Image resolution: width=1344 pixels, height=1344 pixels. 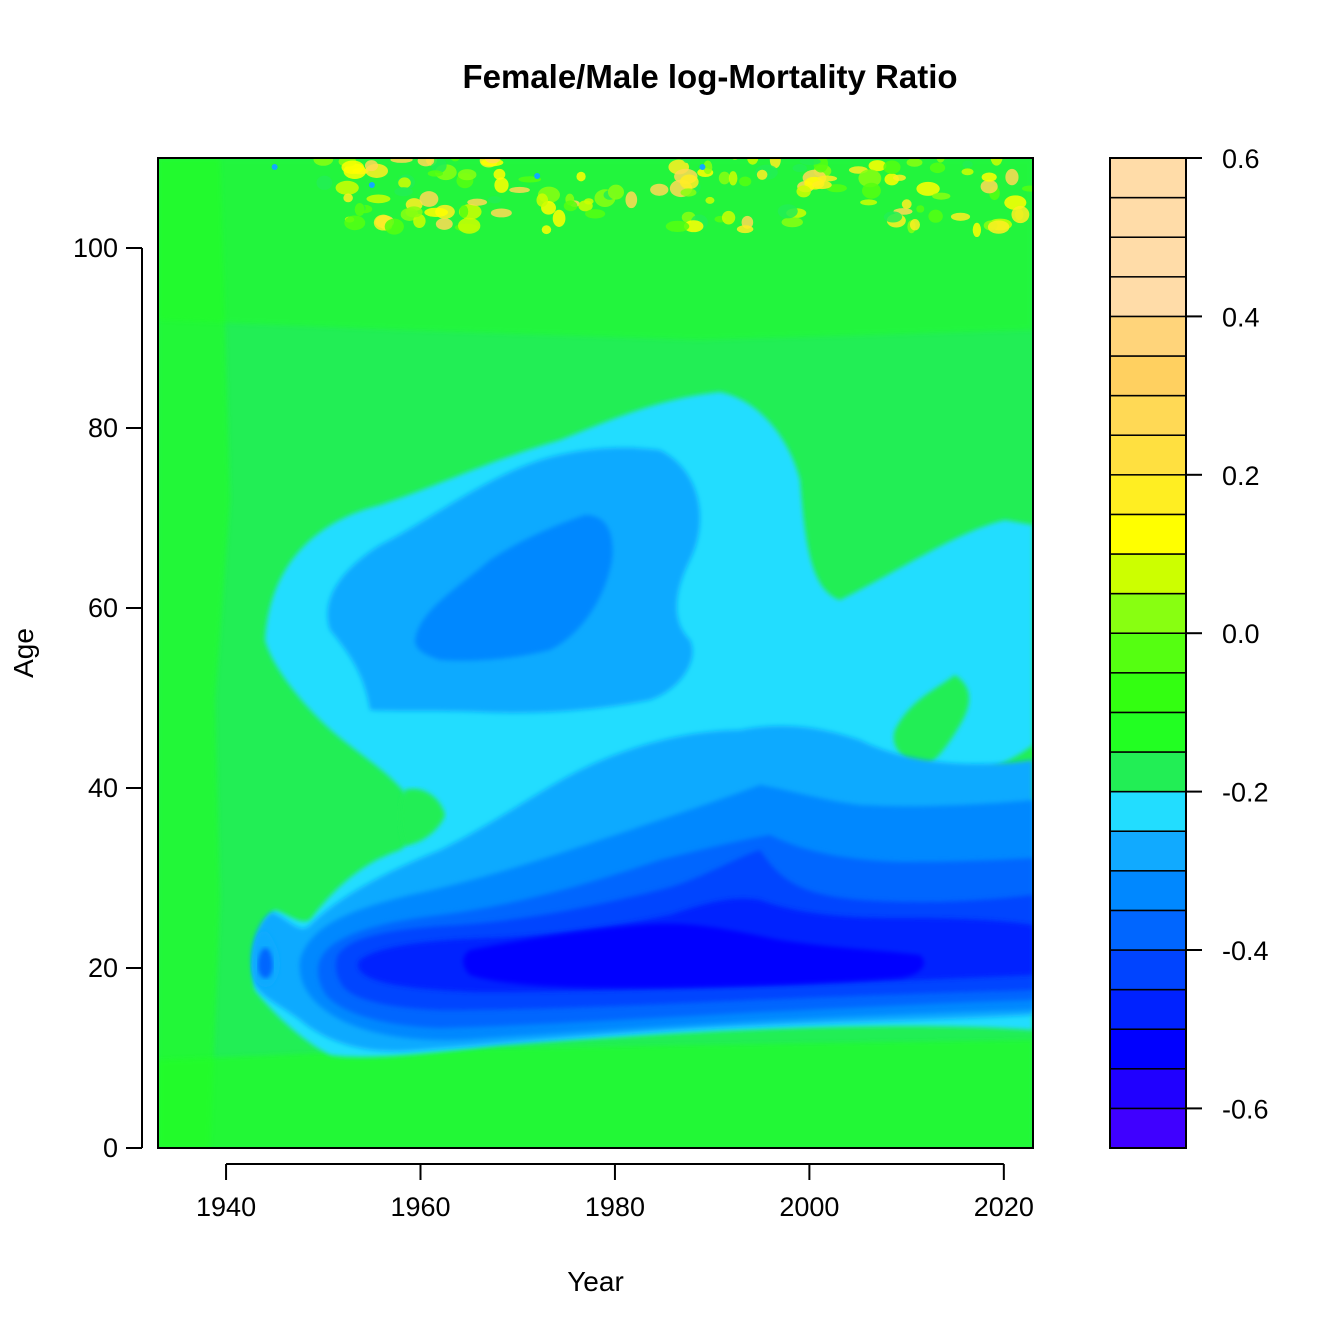 What do you see at coordinates (931, 722) in the screenshot?
I see `heatmap-region-green-island-right` at bounding box center [931, 722].